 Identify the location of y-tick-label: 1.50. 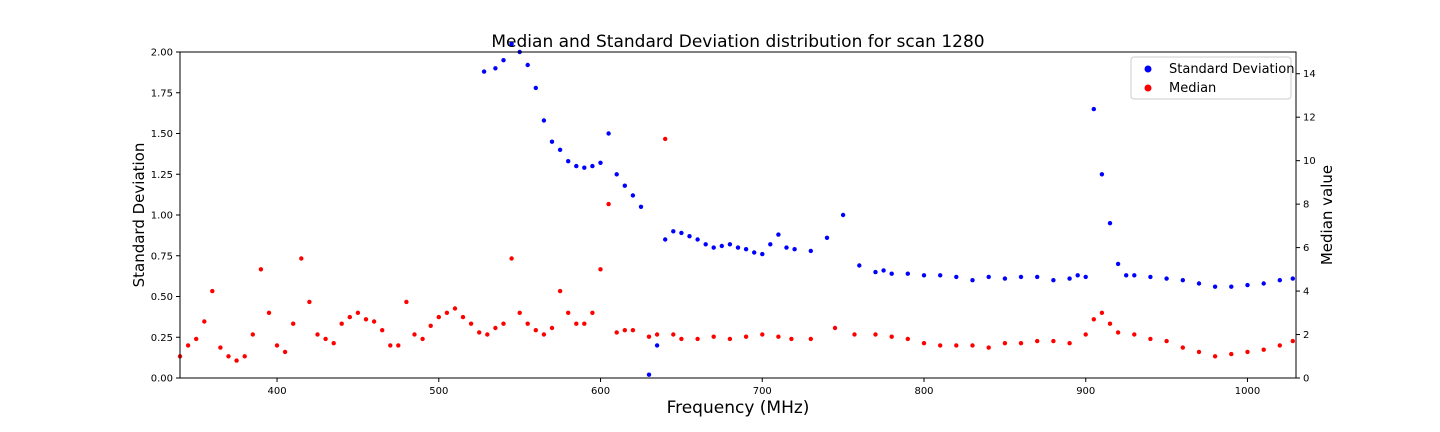
(162, 134).